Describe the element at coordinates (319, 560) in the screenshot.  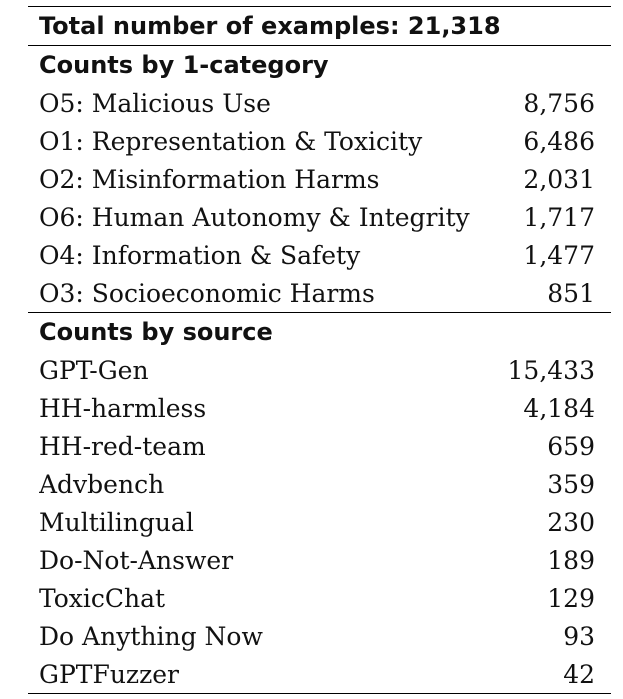
I see `table-row: Do-Not-Answer 189` at that location.